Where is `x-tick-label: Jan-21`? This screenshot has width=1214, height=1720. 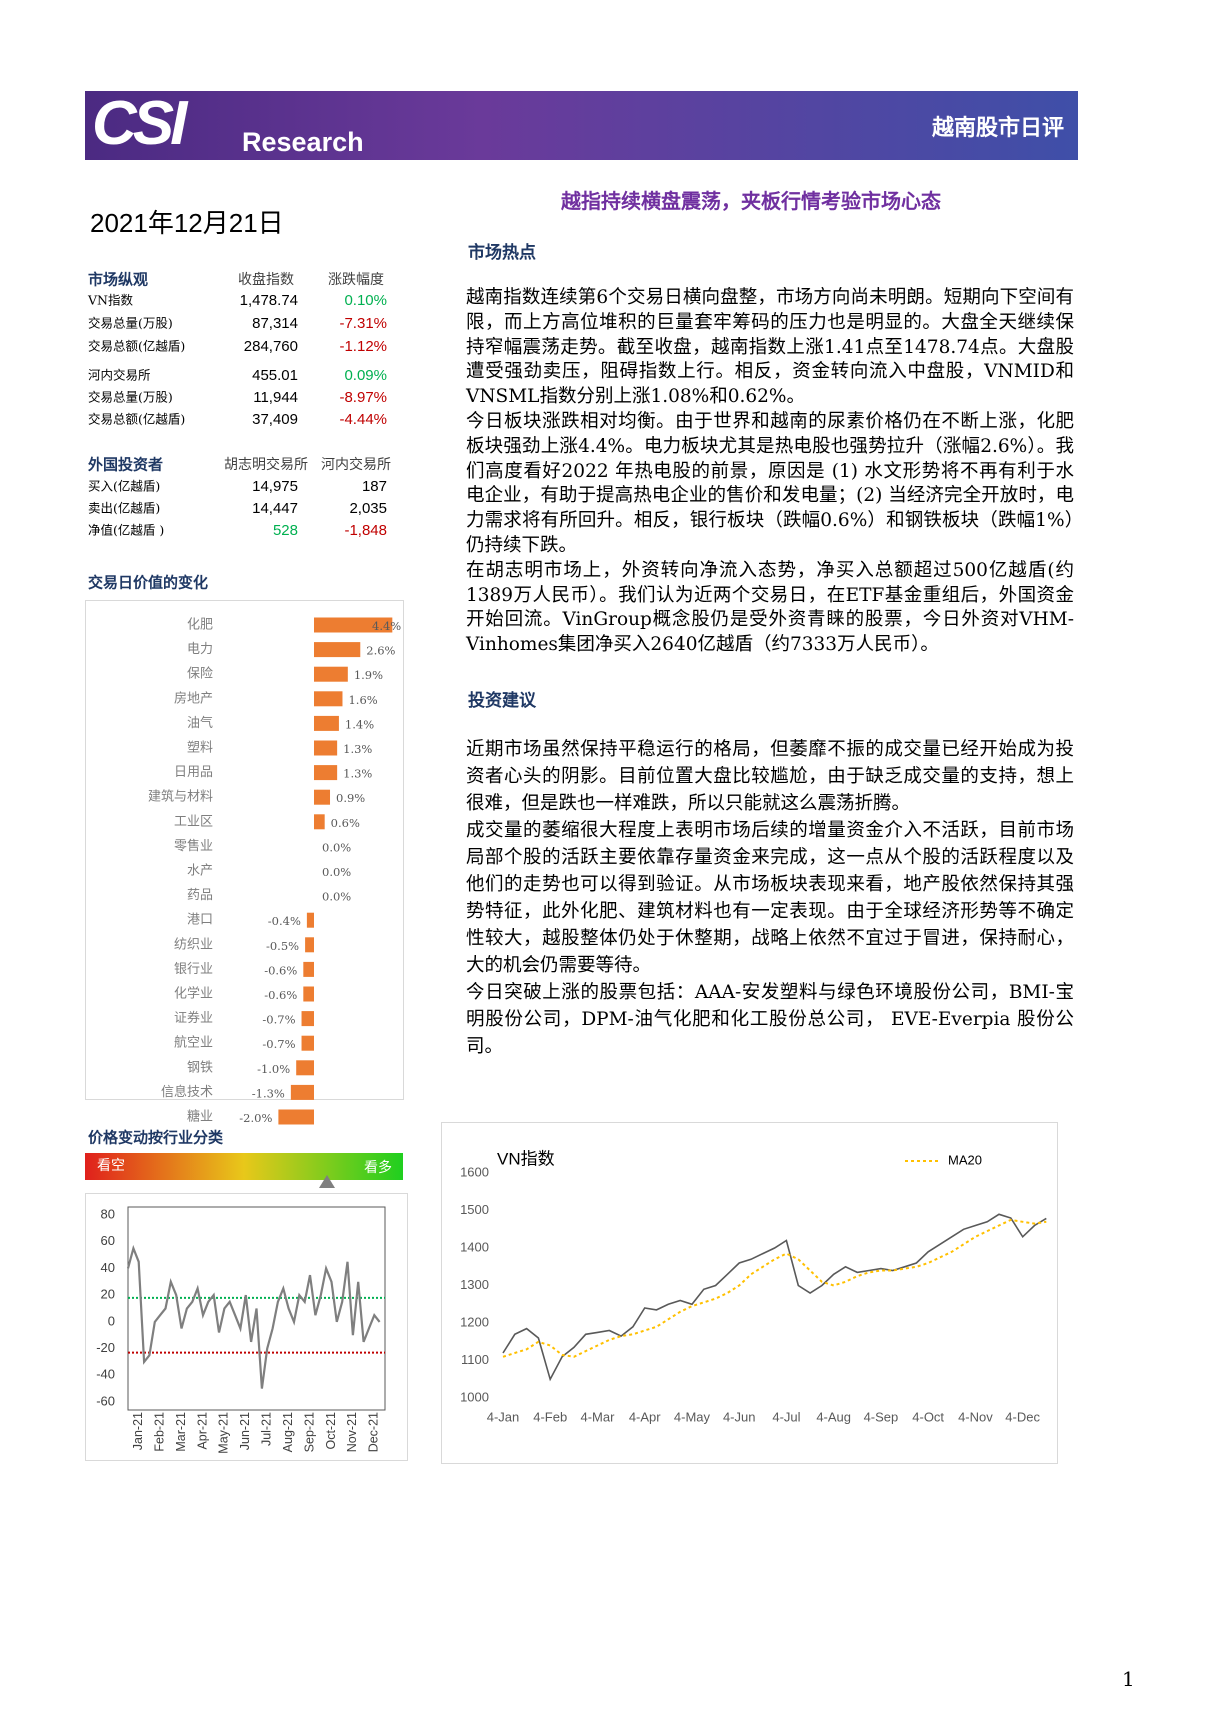
x-tick-label: Jan-21 is located at coordinates (138, 1431).